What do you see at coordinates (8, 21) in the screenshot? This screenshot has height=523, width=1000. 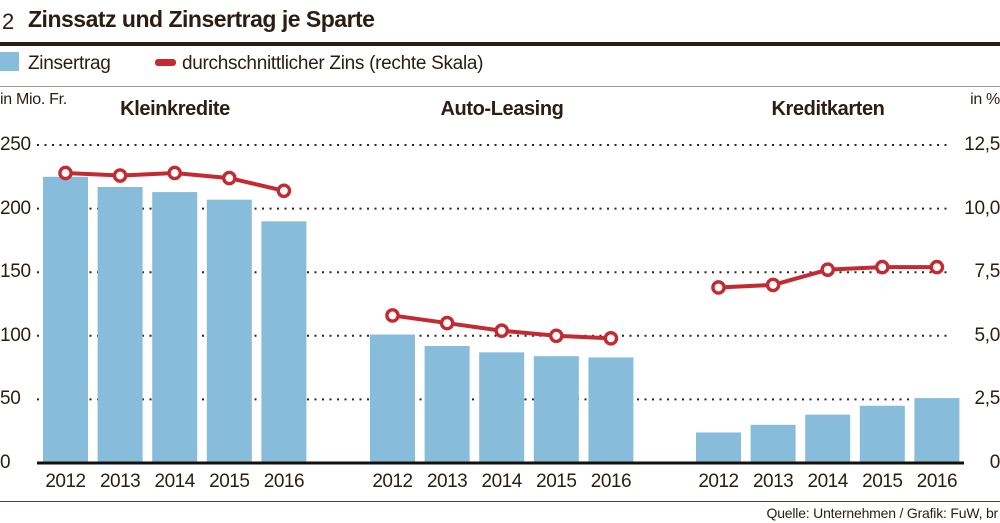 I see `figure-number: 2` at bounding box center [8, 21].